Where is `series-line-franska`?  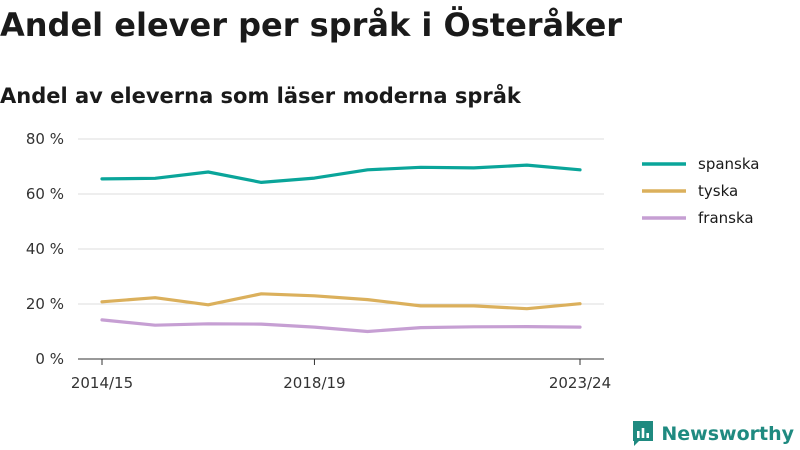 series-line-franska is located at coordinates (341, 326).